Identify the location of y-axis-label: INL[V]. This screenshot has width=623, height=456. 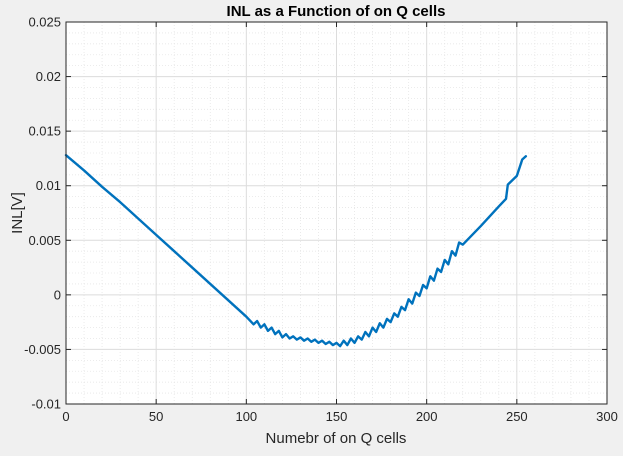
(17, 213).